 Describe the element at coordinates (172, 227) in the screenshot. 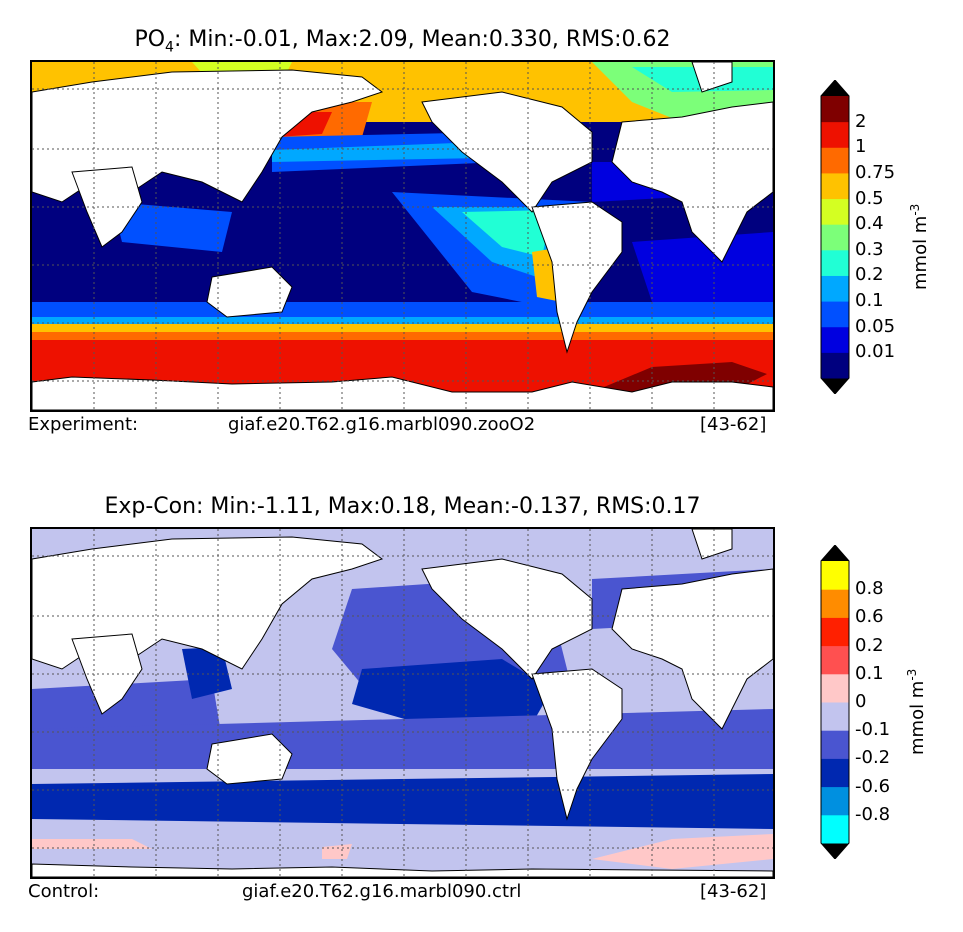

I see `map1-ind-blue` at that location.